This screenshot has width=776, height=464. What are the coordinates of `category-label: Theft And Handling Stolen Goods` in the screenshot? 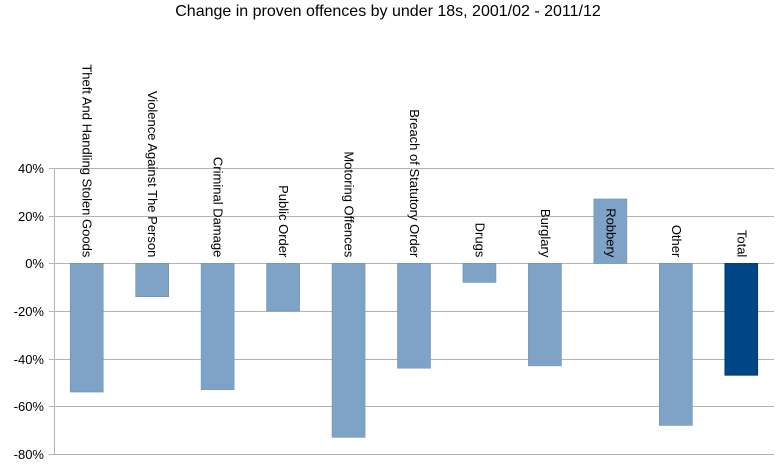 It's located at (87, 160).